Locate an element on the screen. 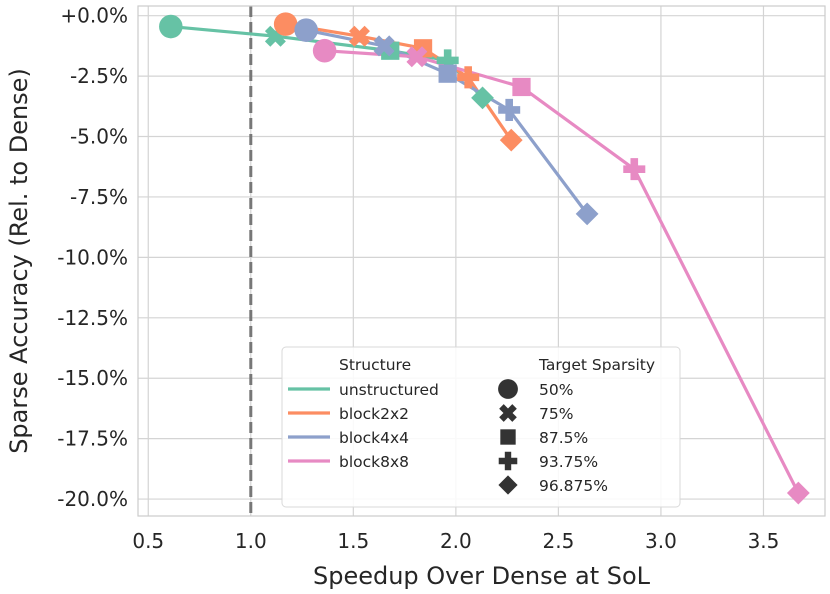 The width and height of the screenshot is (830, 594). x-axis-label: Speedup Over Dense at SoL is located at coordinates (482, 576).